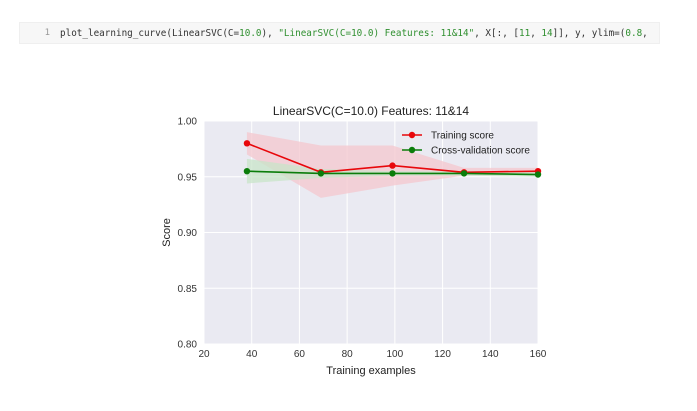 Image resolution: width=697 pixels, height=411 pixels. Describe the element at coordinates (442, 354) in the screenshot. I see `x-tick-label: 120` at that location.